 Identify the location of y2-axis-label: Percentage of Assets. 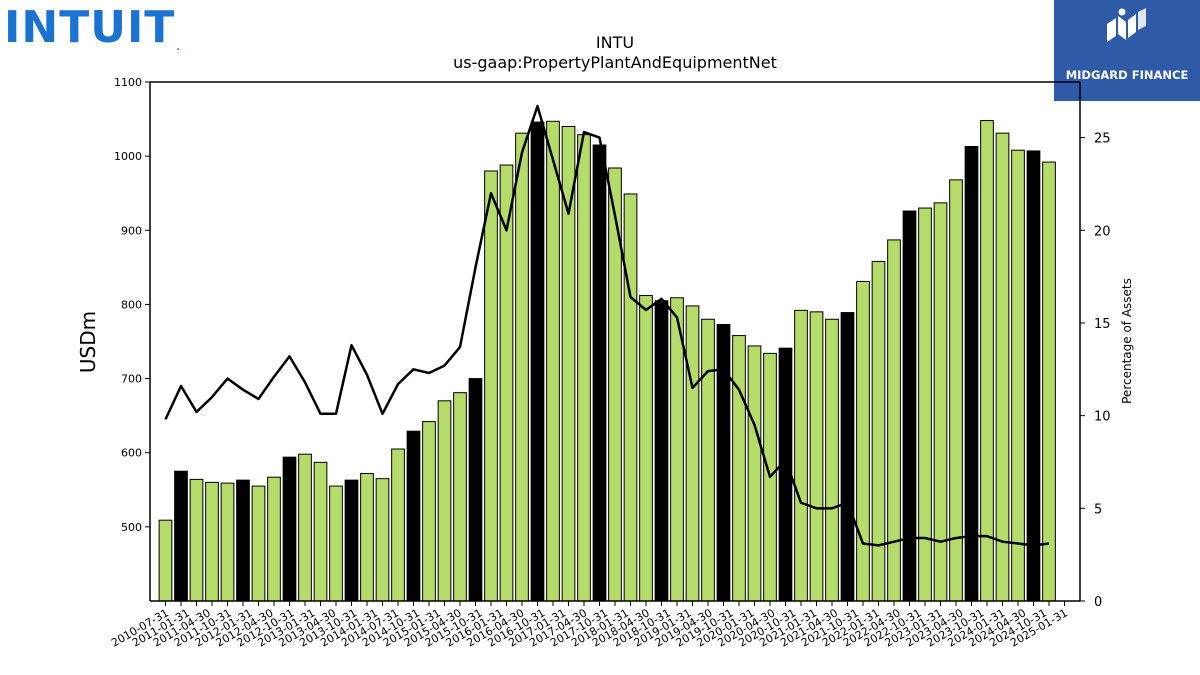
(1127, 341).